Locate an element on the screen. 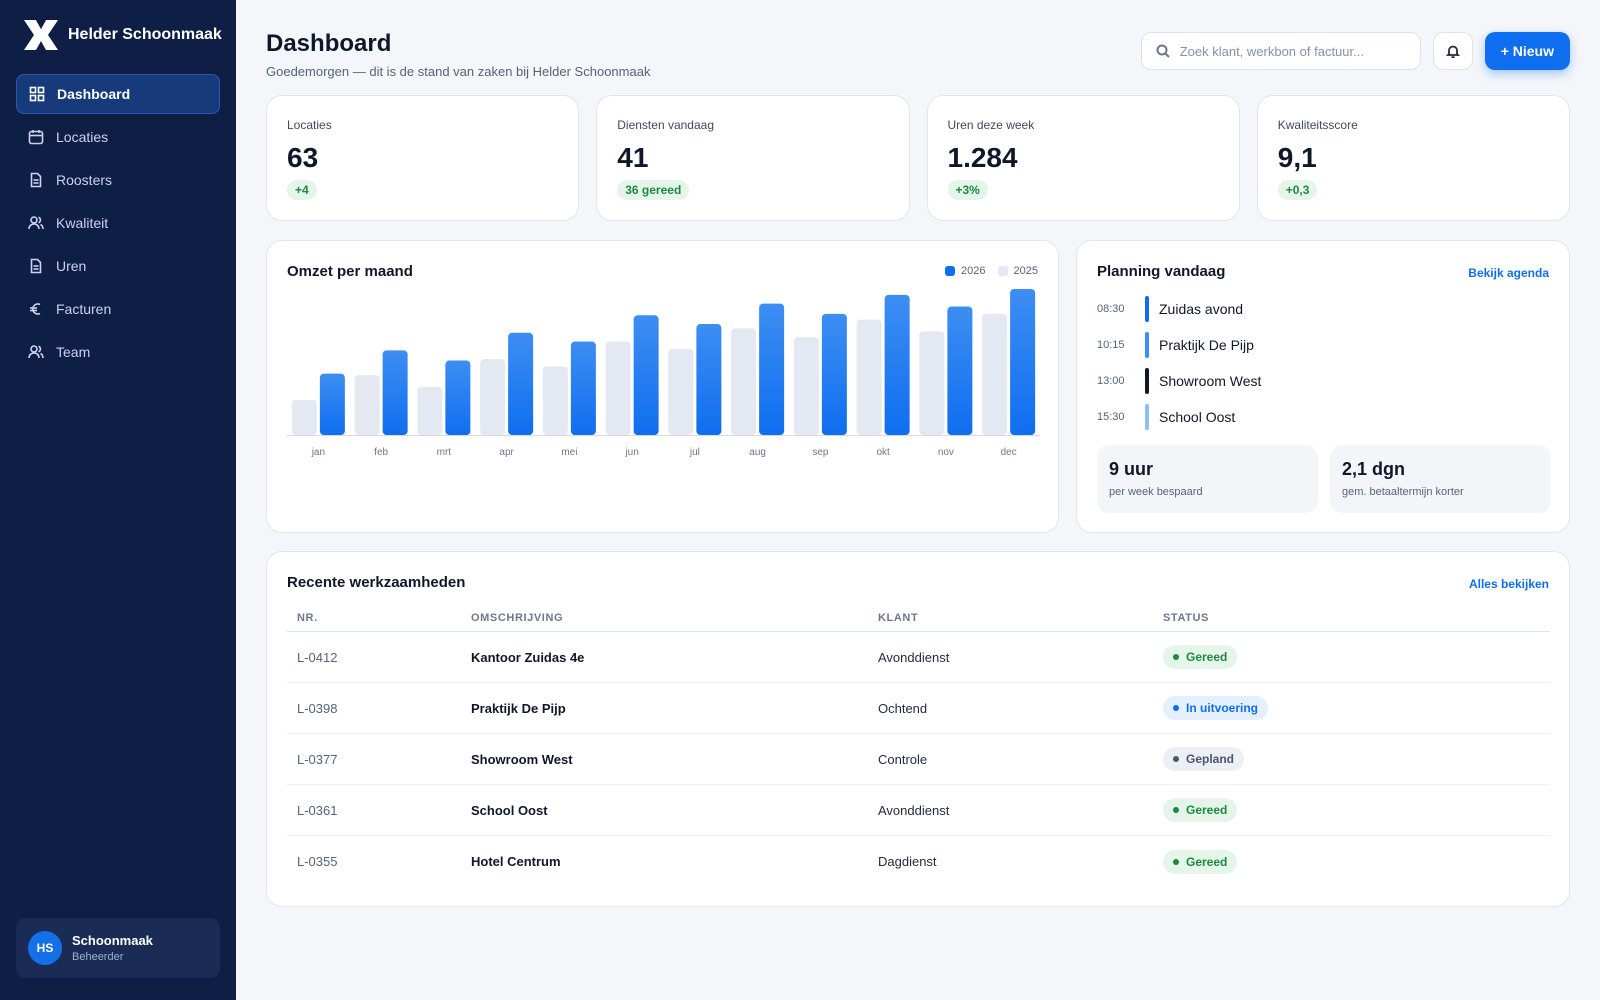 This screenshot has width=1600, height=1000. bar-2025-jun is located at coordinates (618, 388).